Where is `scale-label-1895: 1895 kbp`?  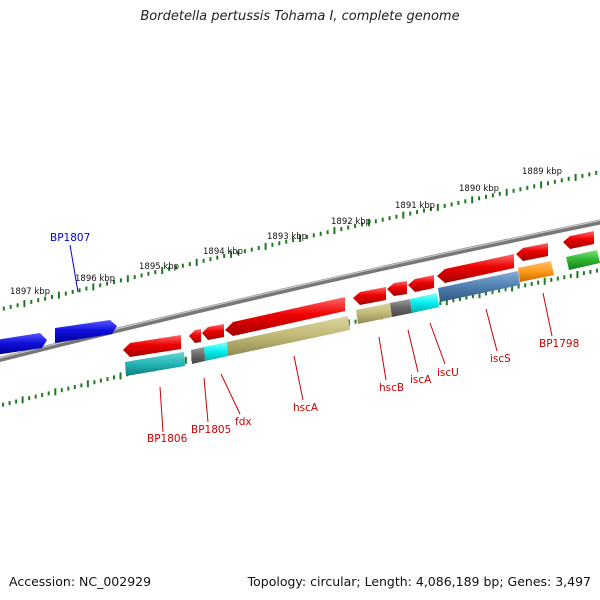
scale-label-1895: 1895 kbp is located at coordinates (159, 267).